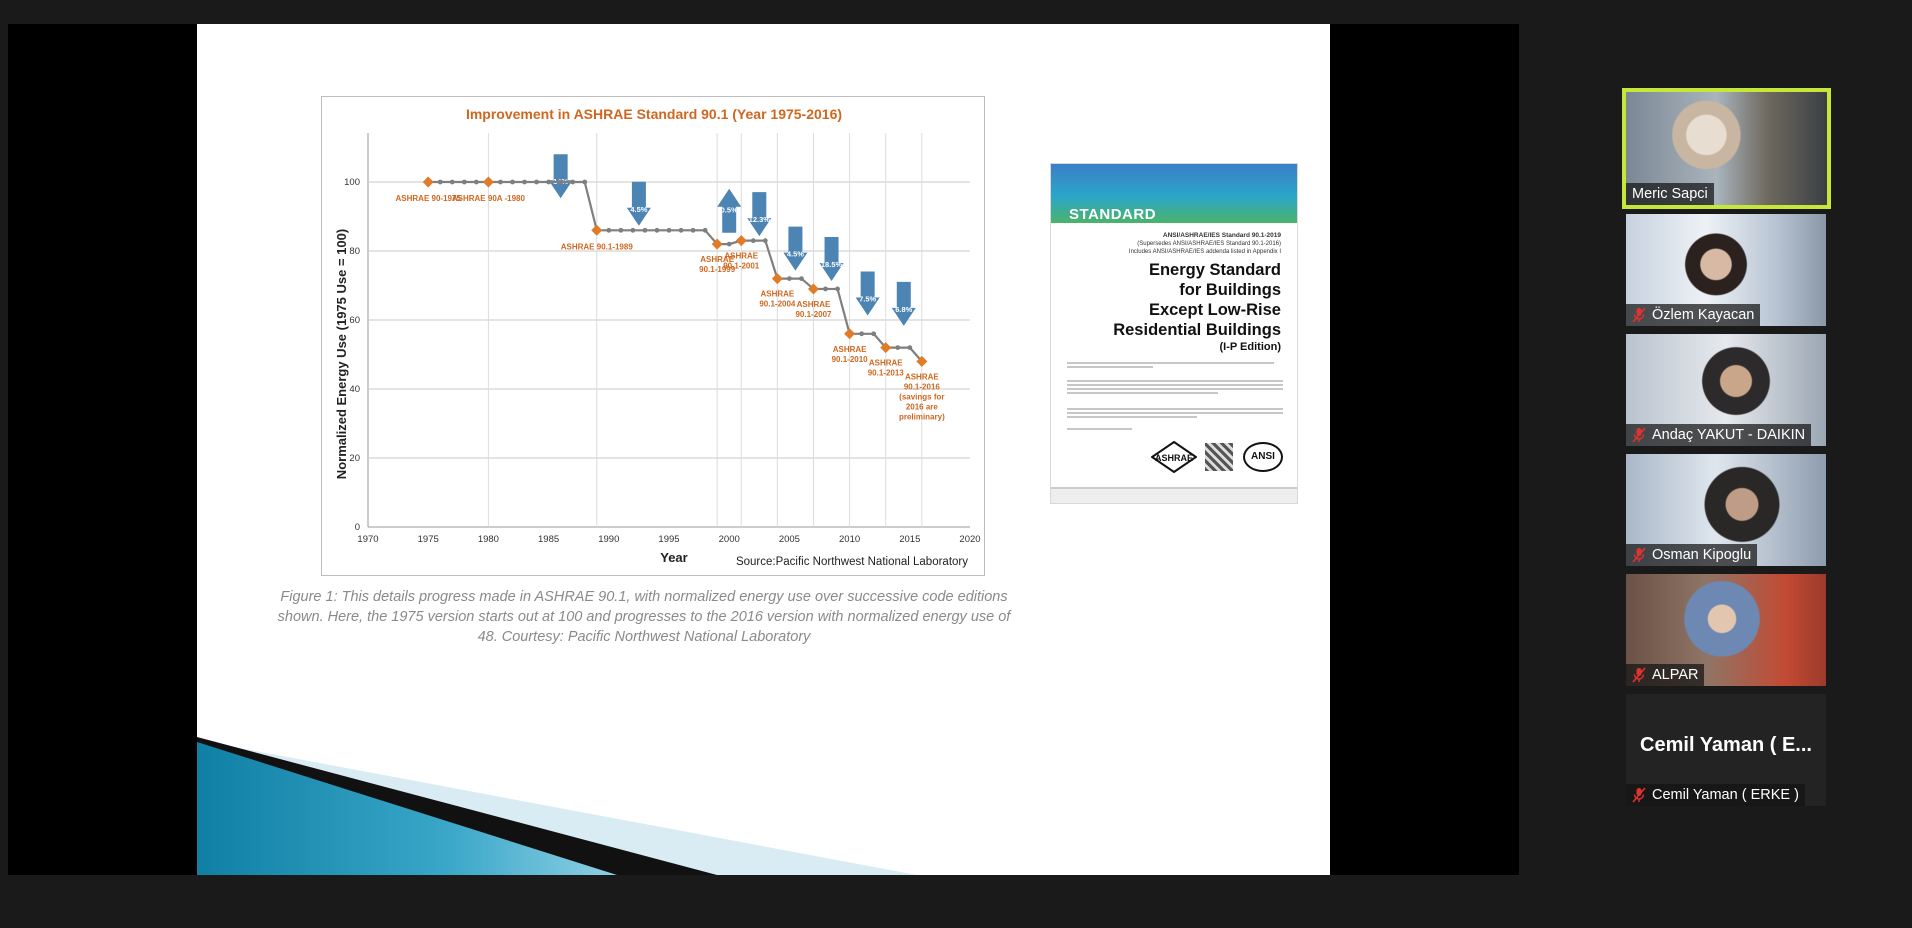 The image size is (1912, 928). Describe the element at coordinates (357, 527) in the screenshot. I see `y-tick-label: 0` at that location.